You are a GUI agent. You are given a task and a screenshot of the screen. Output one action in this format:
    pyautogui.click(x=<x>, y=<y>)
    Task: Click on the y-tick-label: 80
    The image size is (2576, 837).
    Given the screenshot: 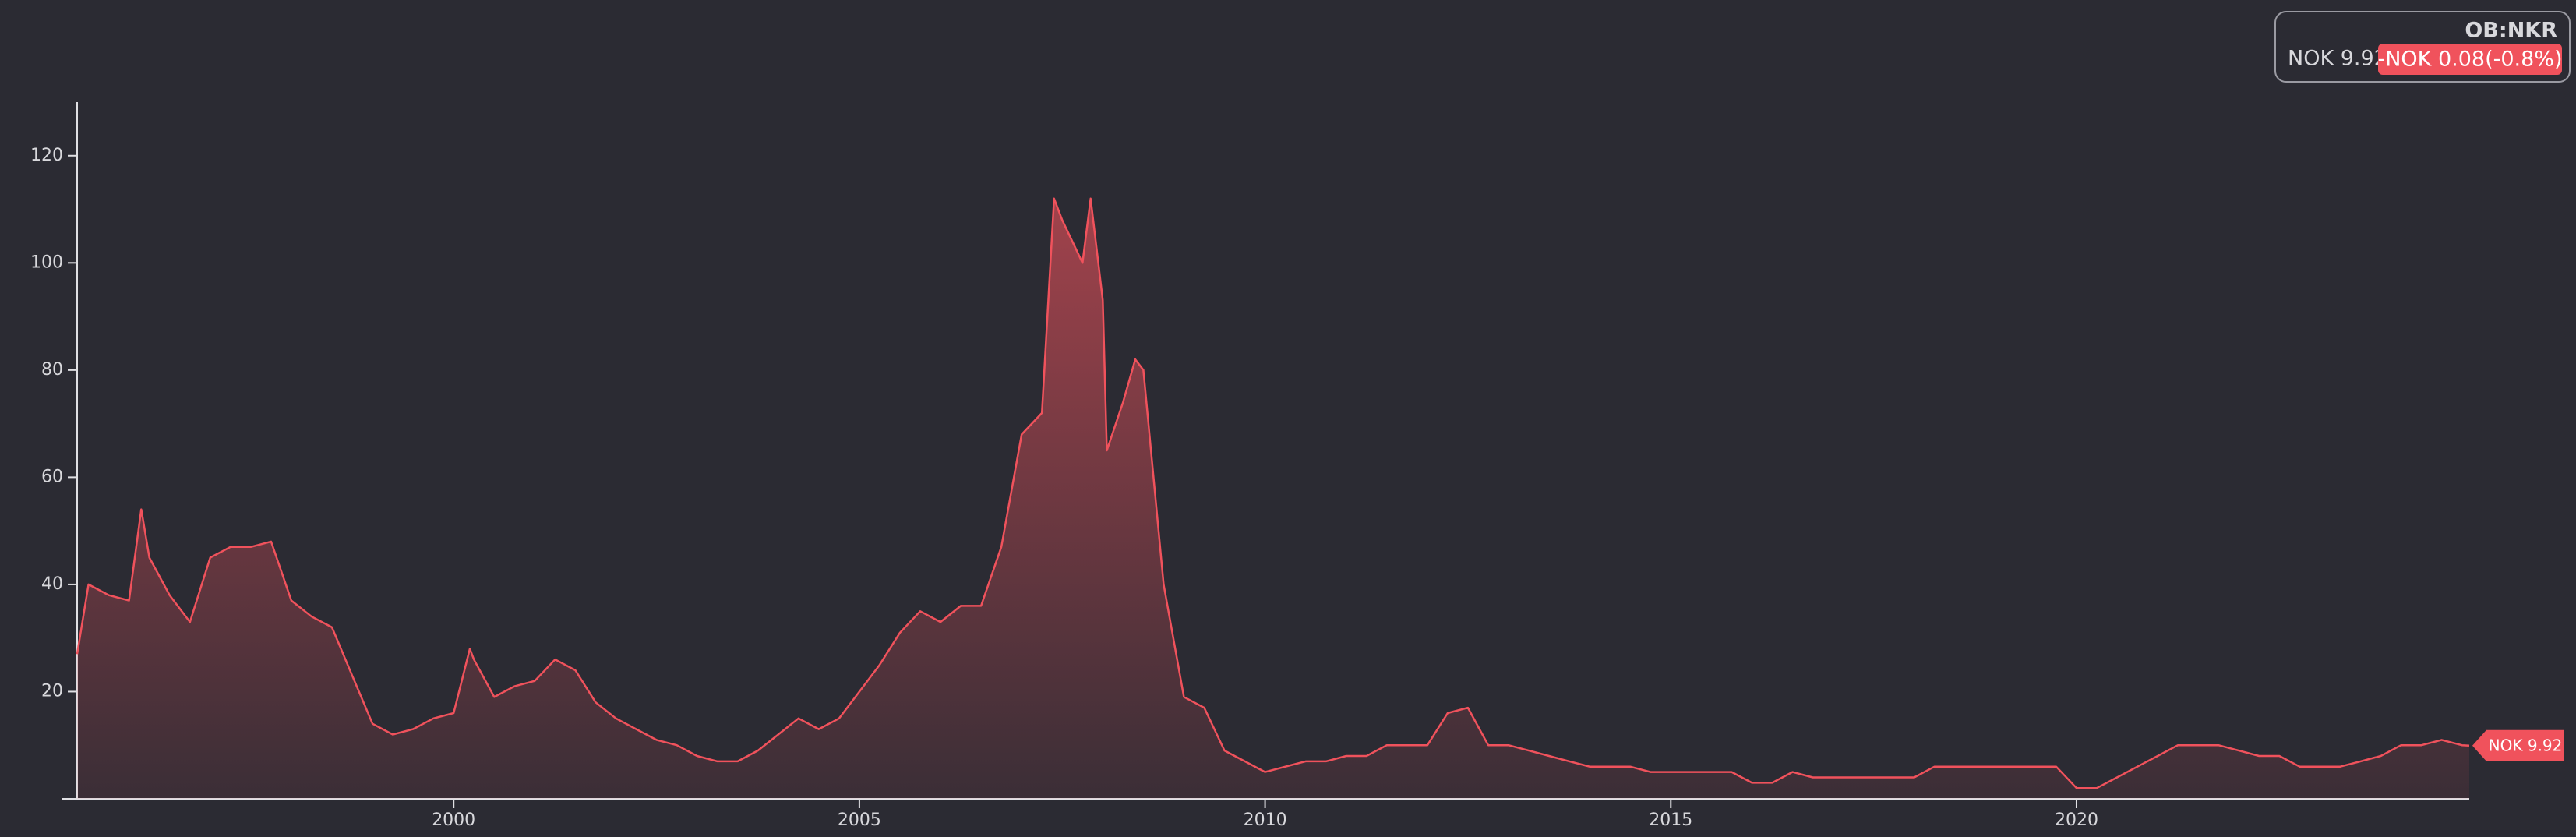 What is the action you would take?
    pyautogui.click(x=52, y=370)
    